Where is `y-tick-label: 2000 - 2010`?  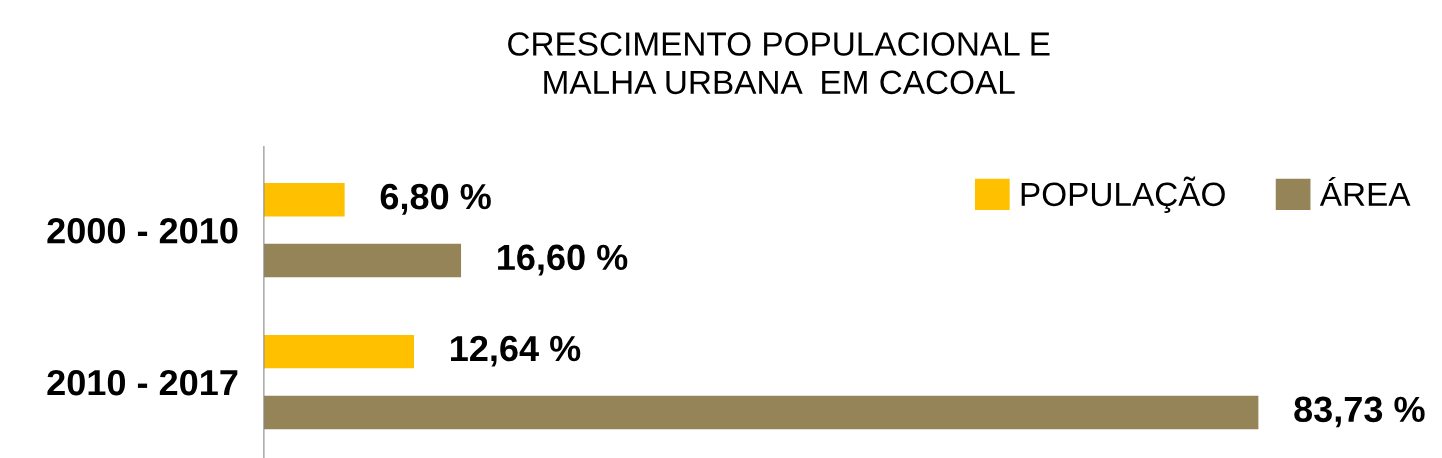
y-tick-label: 2000 - 2010 is located at coordinates (142, 230).